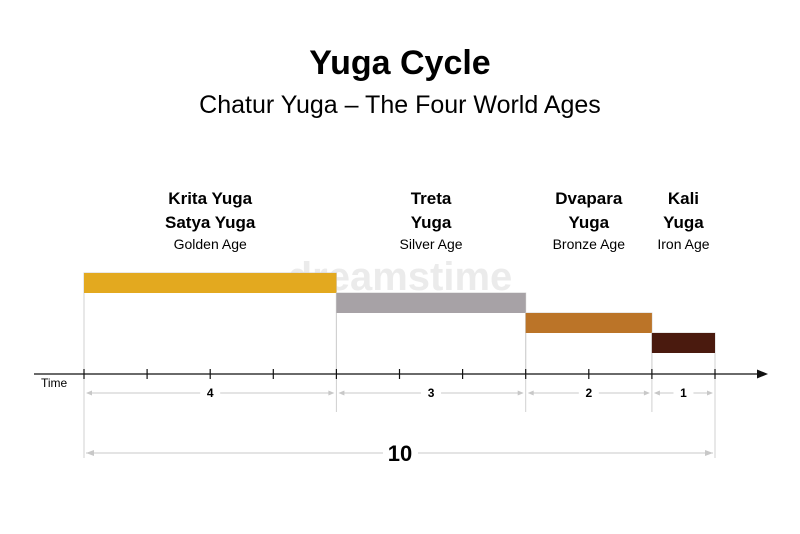  Describe the element at coordinates (399, 413) in the screenshot. I see `axis-tick-group` at that location.